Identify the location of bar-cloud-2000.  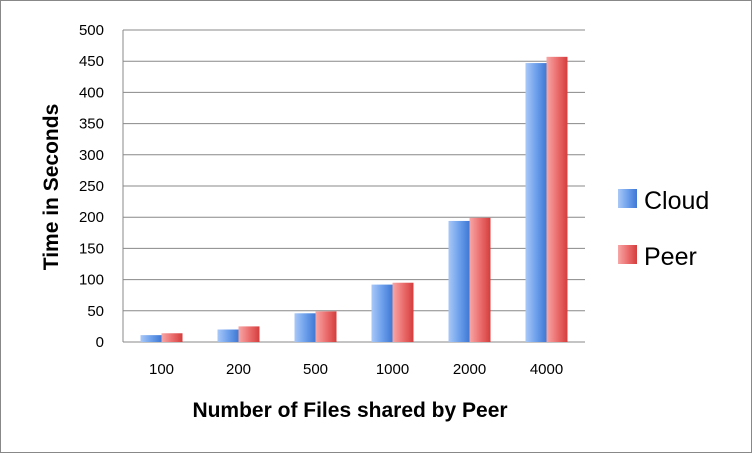
(459, 281).